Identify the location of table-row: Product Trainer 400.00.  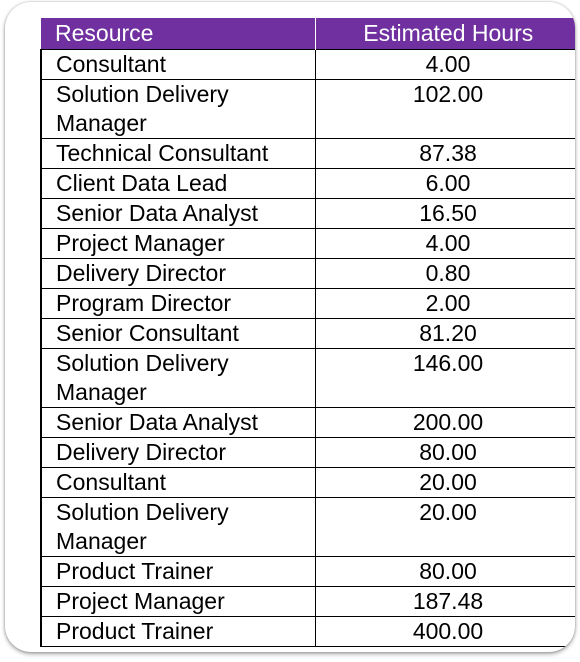
(307, 631).